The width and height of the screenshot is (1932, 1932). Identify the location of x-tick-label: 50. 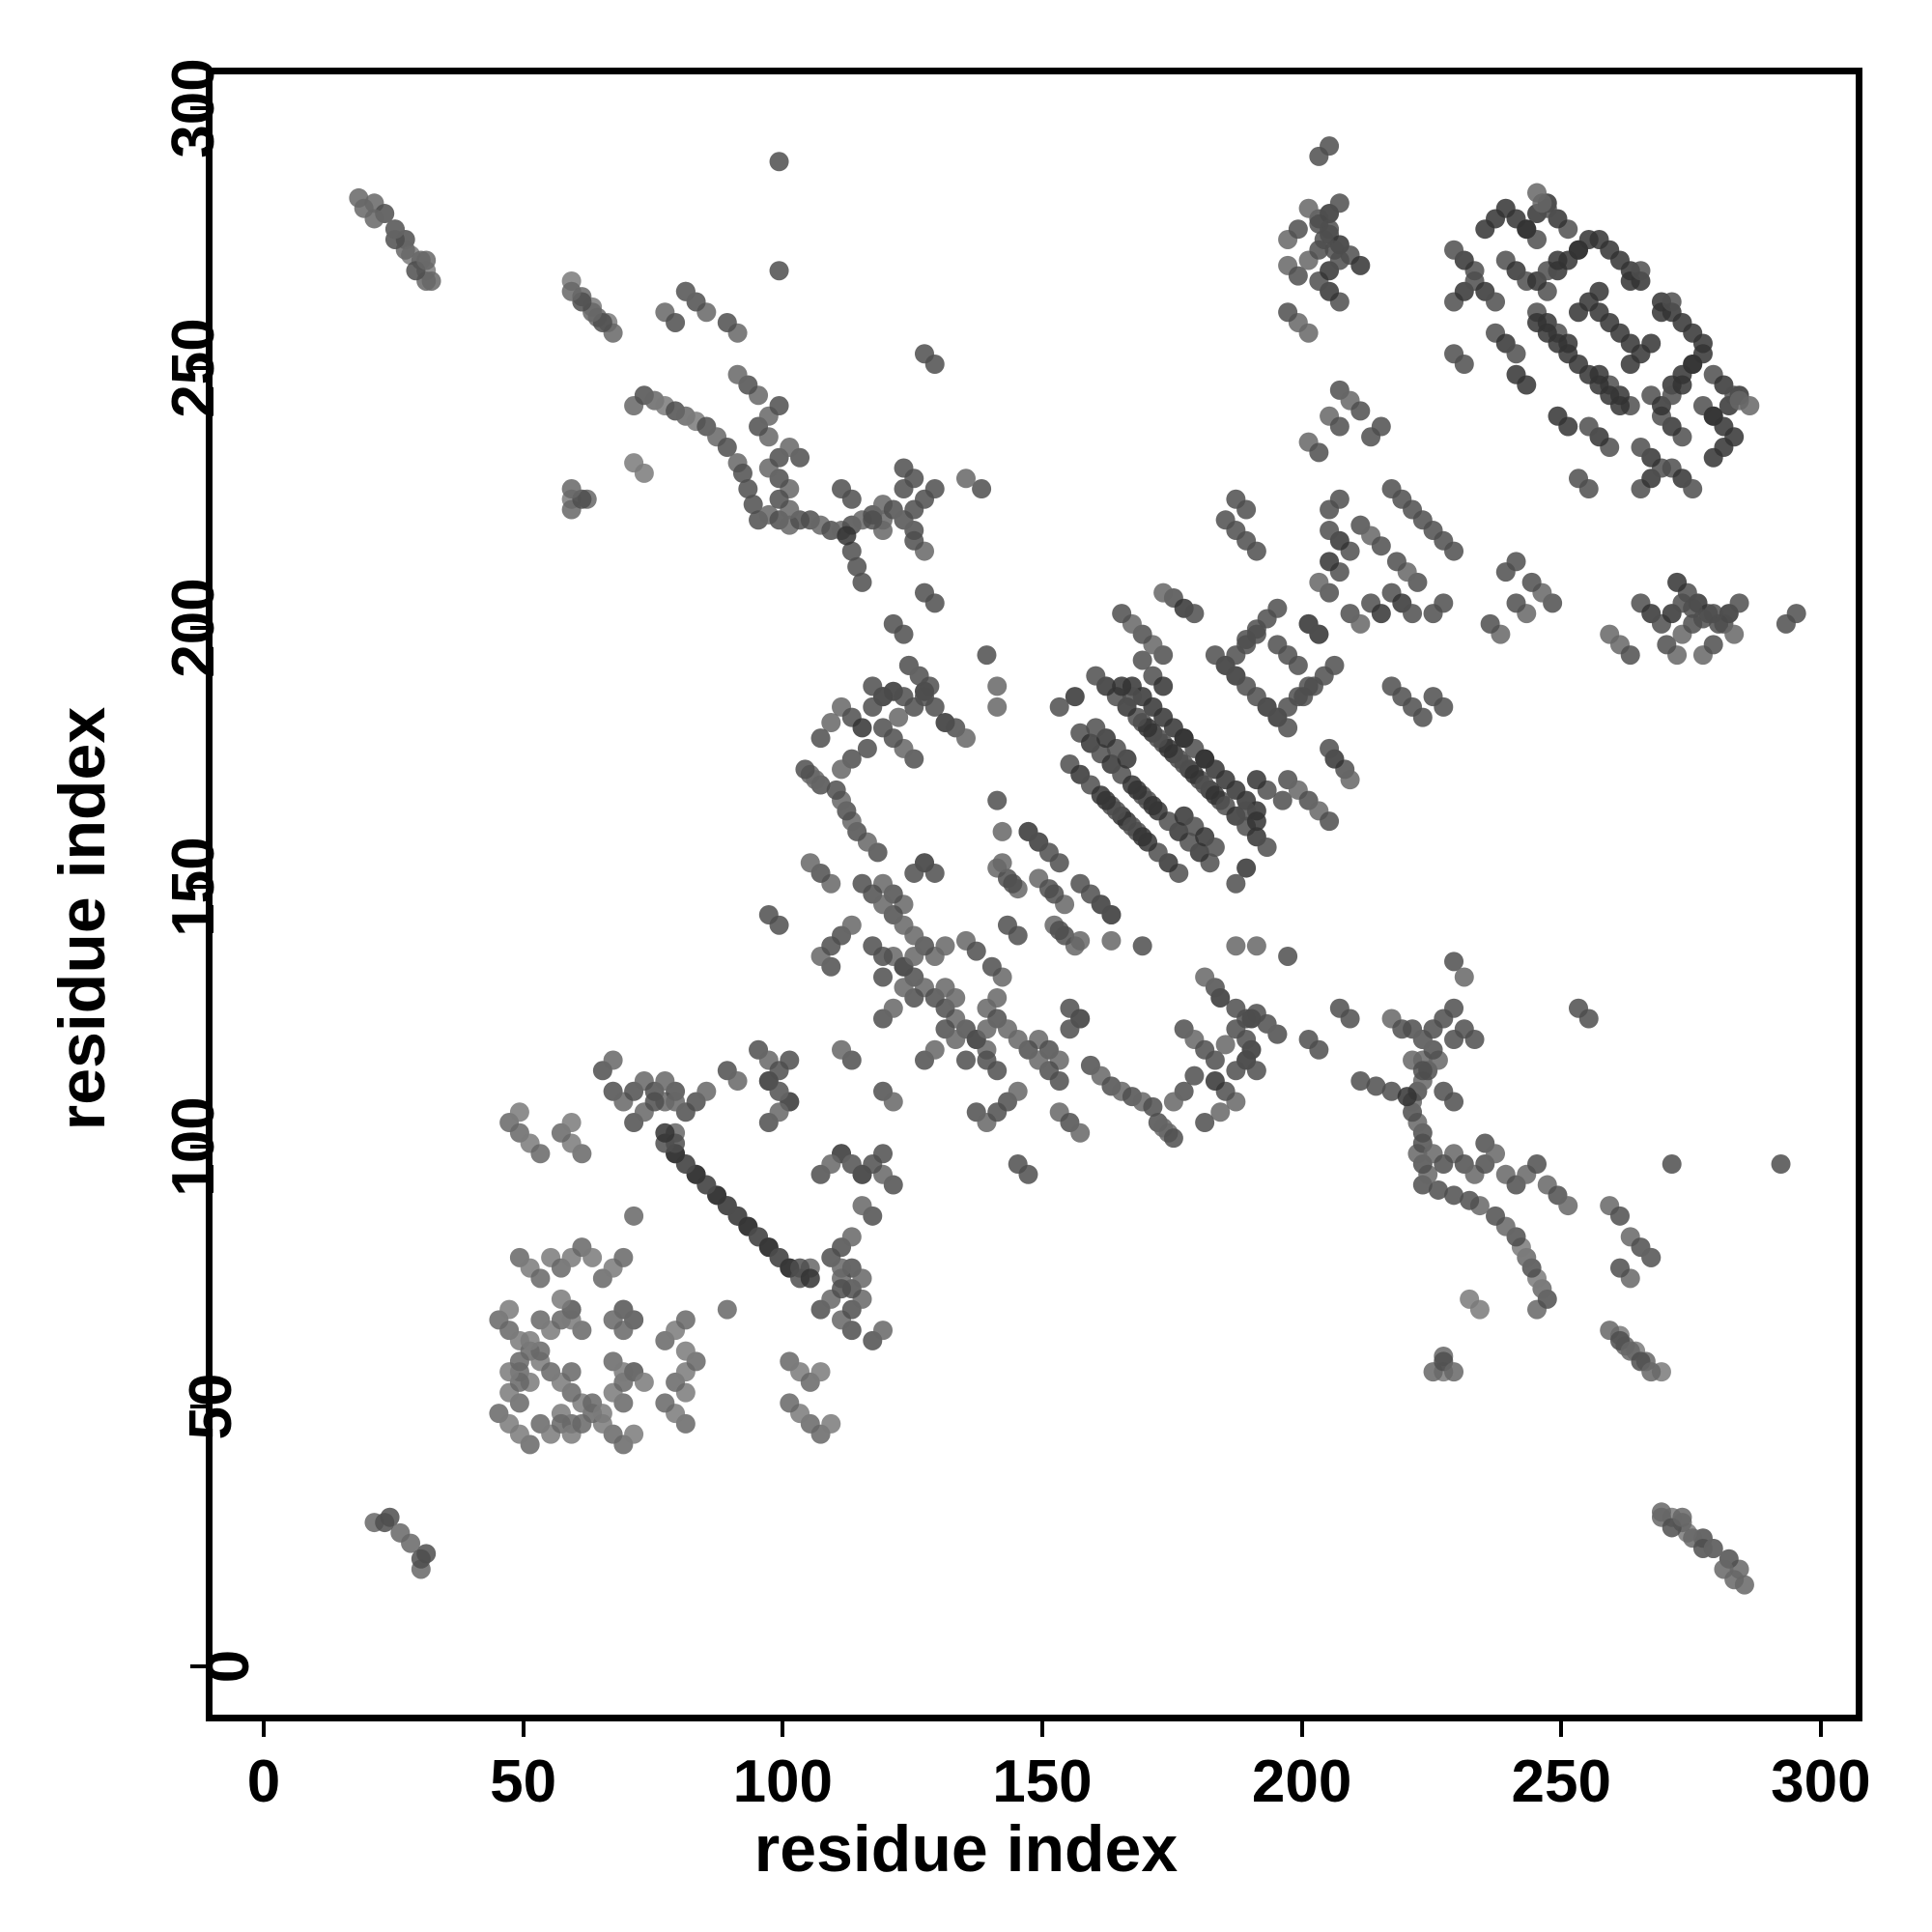
(523, 1781).